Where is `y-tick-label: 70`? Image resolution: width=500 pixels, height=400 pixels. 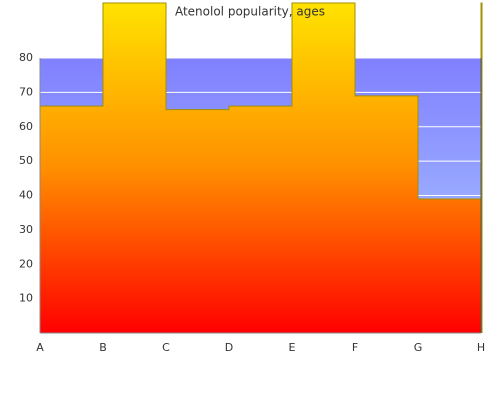
y-tick-label: 70 is located at coordinates (26, 91).